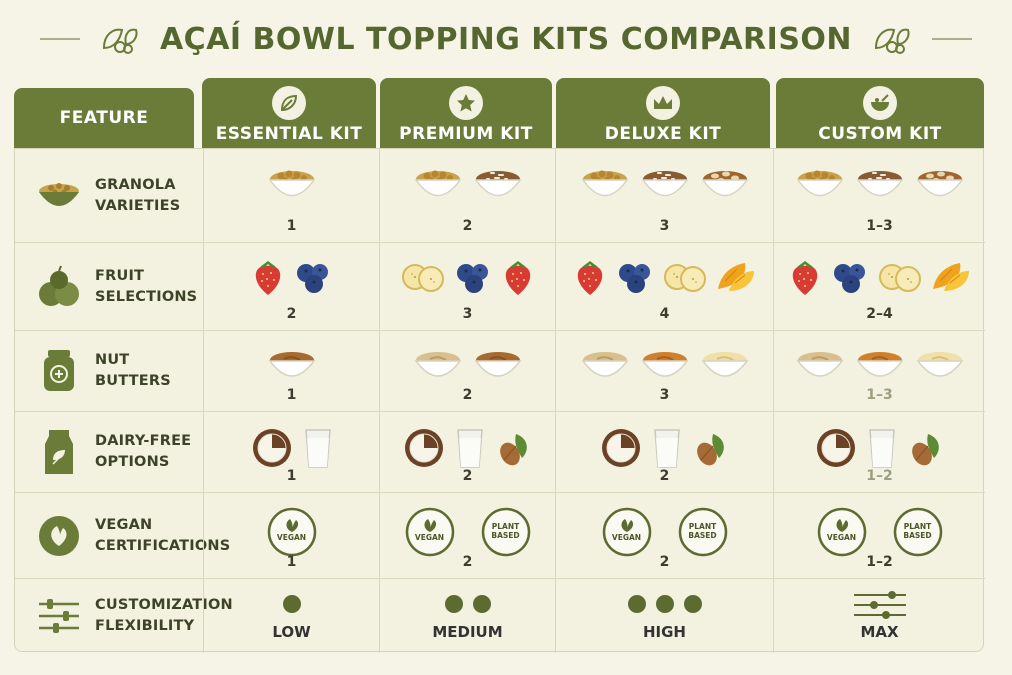 The height and width of the screenshot is (675, 1012). Describe the element at coordinates (291, 476) in the screenshot. I see `count-value: 1` at that location.